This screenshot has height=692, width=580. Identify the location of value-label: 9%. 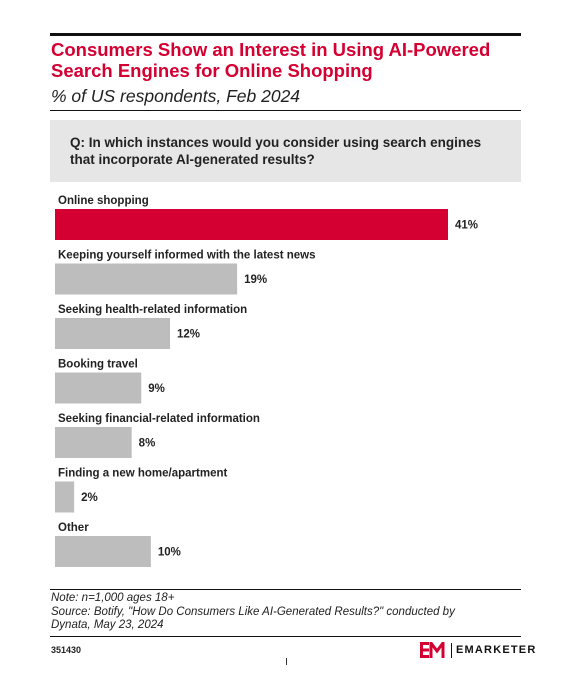
(156, 389).